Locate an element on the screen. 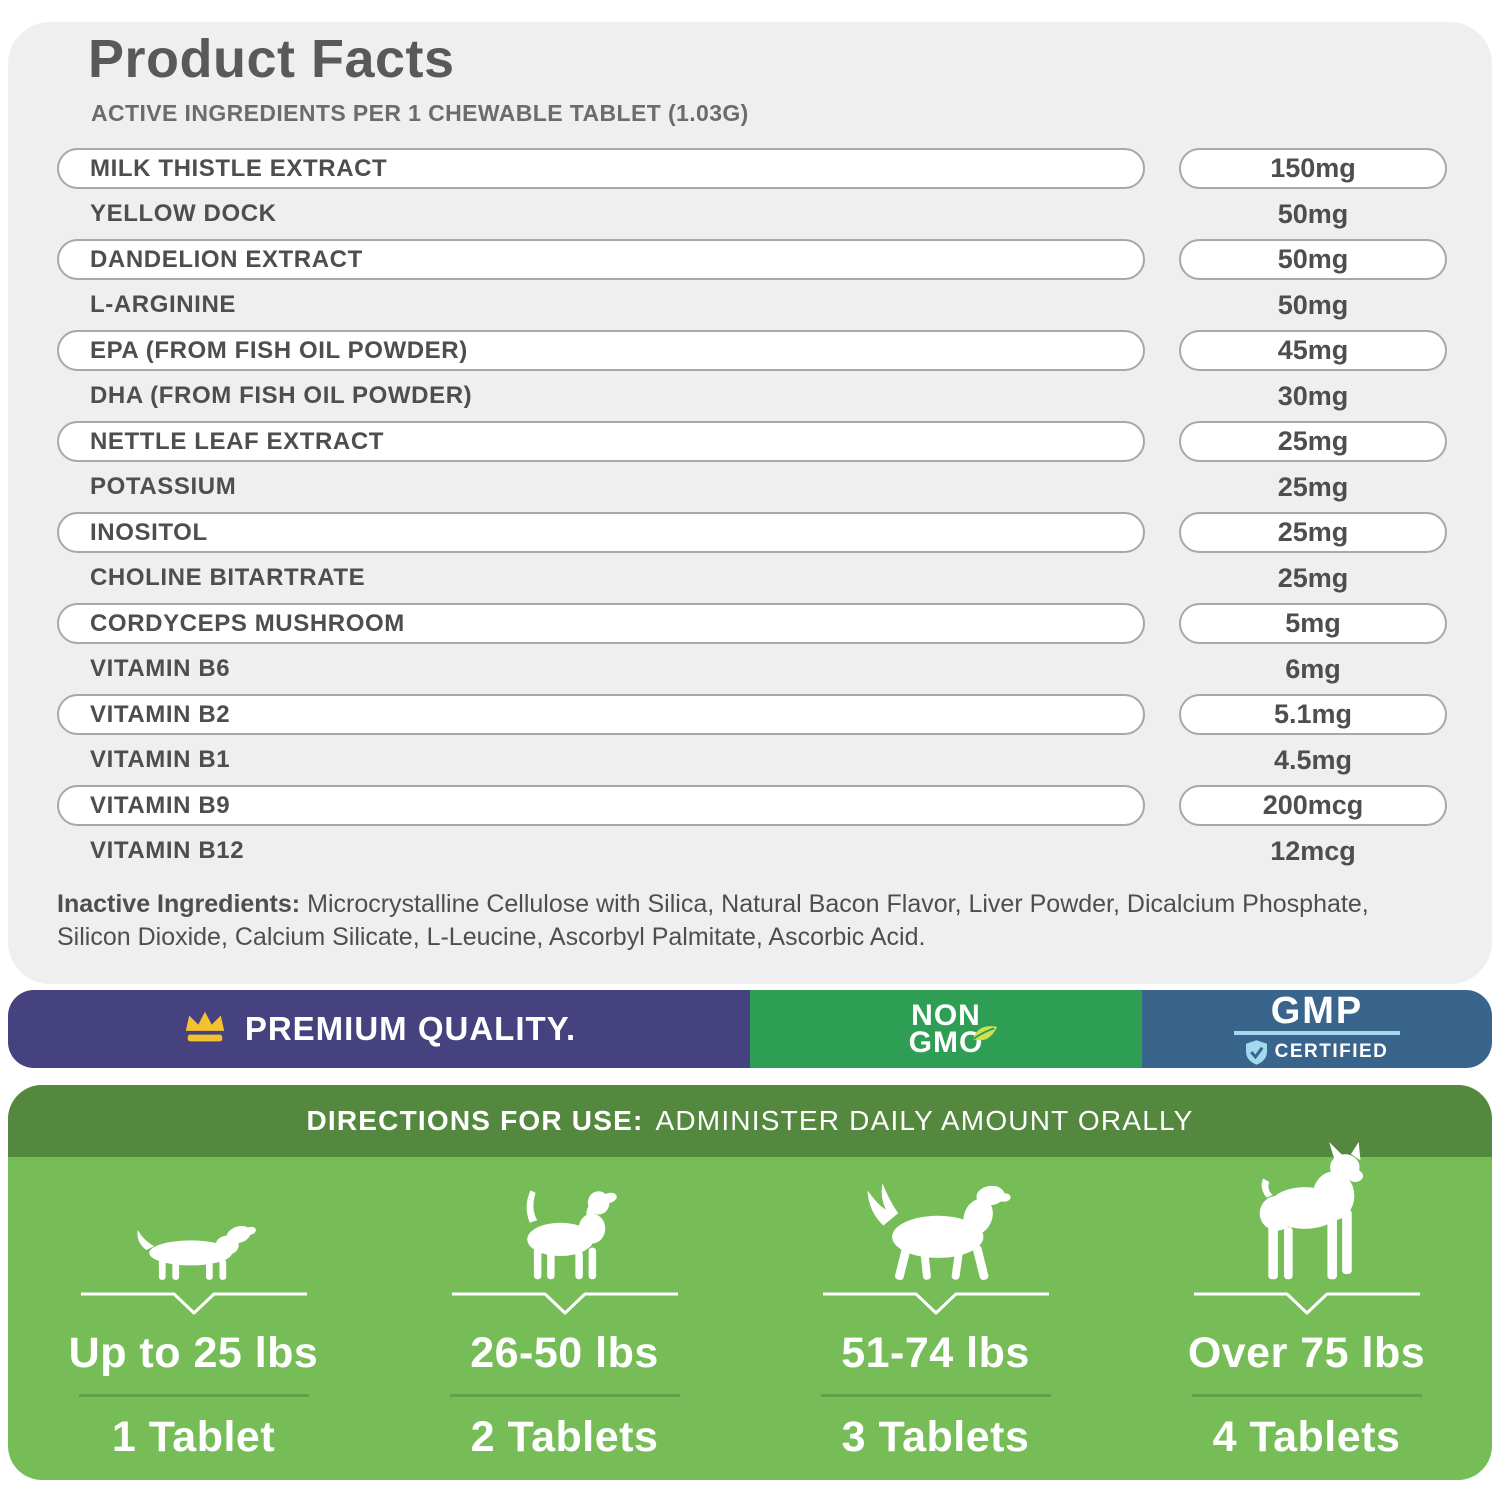 The height and width of the screenshot is (1492, 1500). ingredient-amount: 5.1mg is located at coordinates (1313, 715).